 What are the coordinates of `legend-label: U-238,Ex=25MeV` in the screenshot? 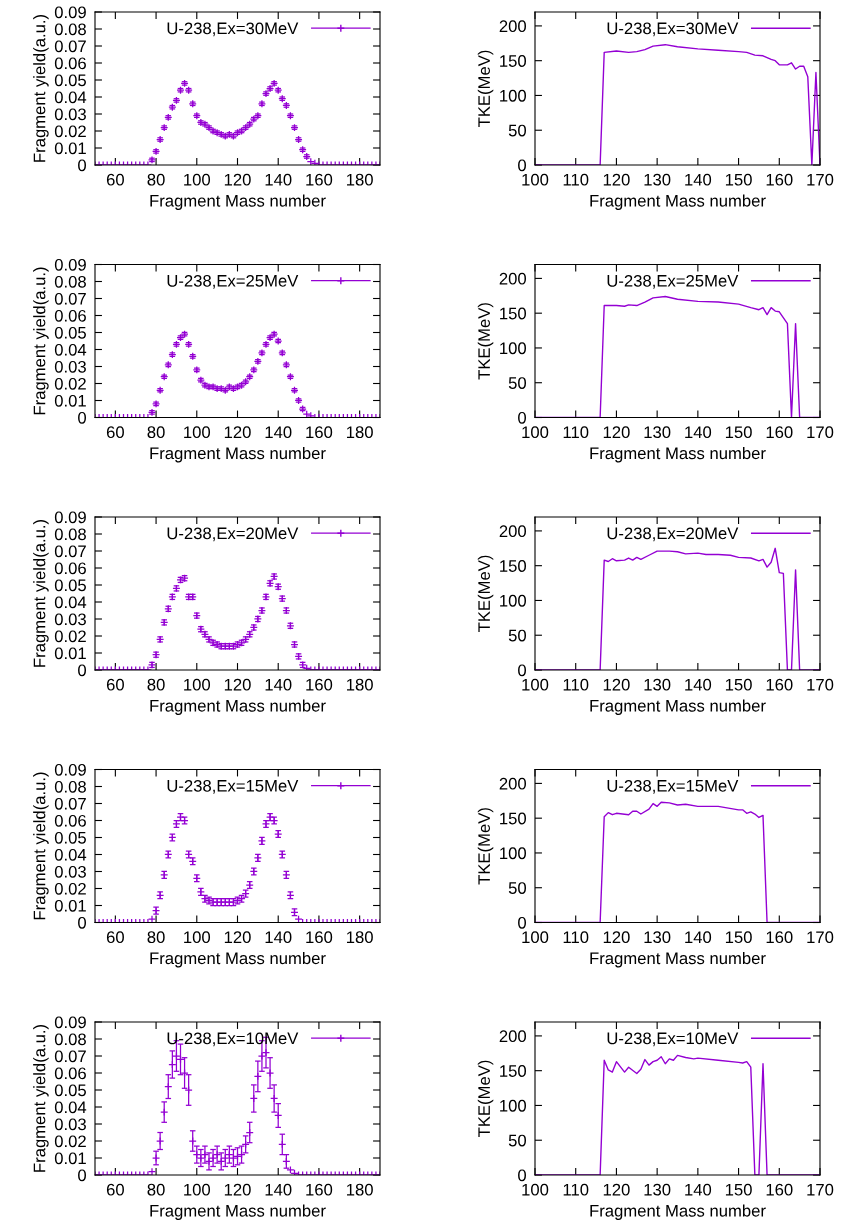 It's located at (233, 281).